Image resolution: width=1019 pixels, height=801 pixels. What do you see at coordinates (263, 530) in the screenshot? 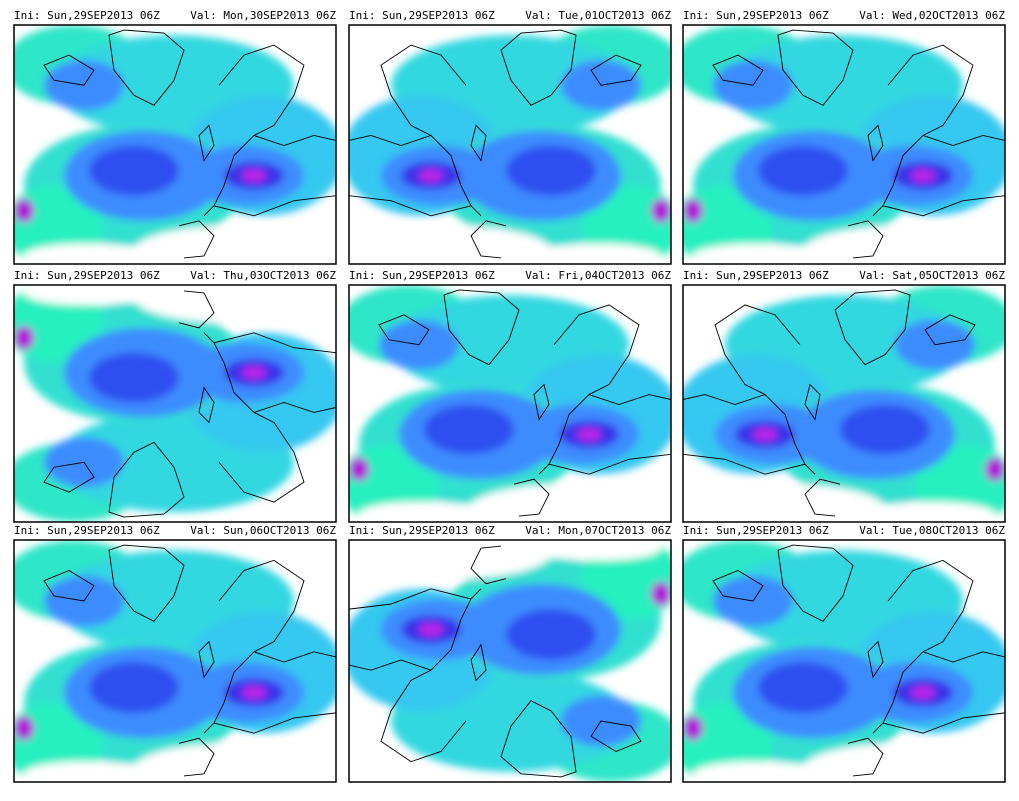
I see `valid-time: Val: Sun,06OCT2013 06Z` at bounding box center [263, 530].